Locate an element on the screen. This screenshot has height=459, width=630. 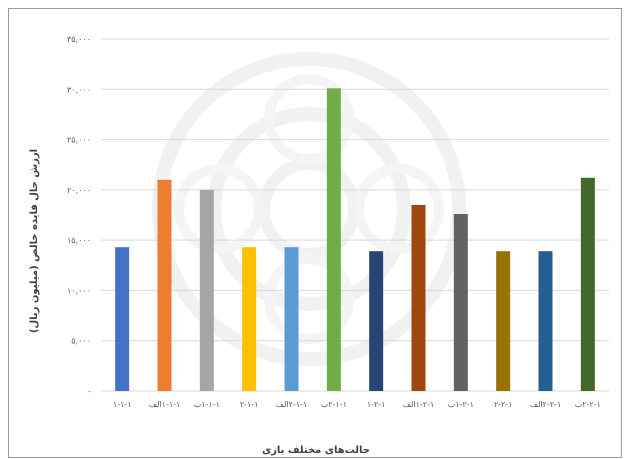
x-axis-title: حالت‌های مختلف بازی is located at coordinates (316, 450).